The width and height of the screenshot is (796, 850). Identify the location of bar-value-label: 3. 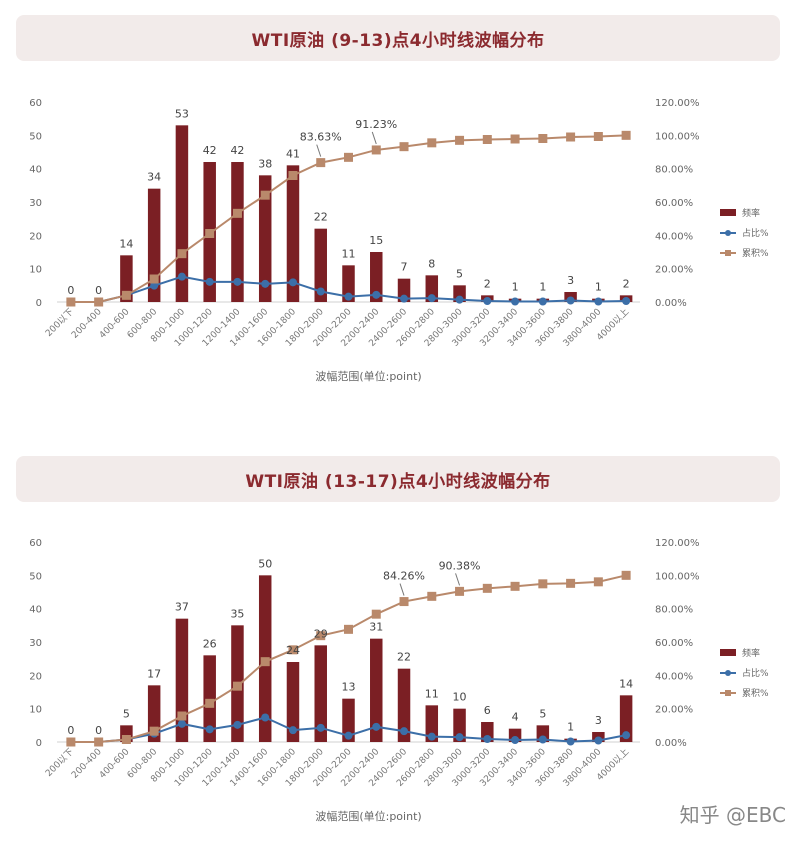
(598, 720).